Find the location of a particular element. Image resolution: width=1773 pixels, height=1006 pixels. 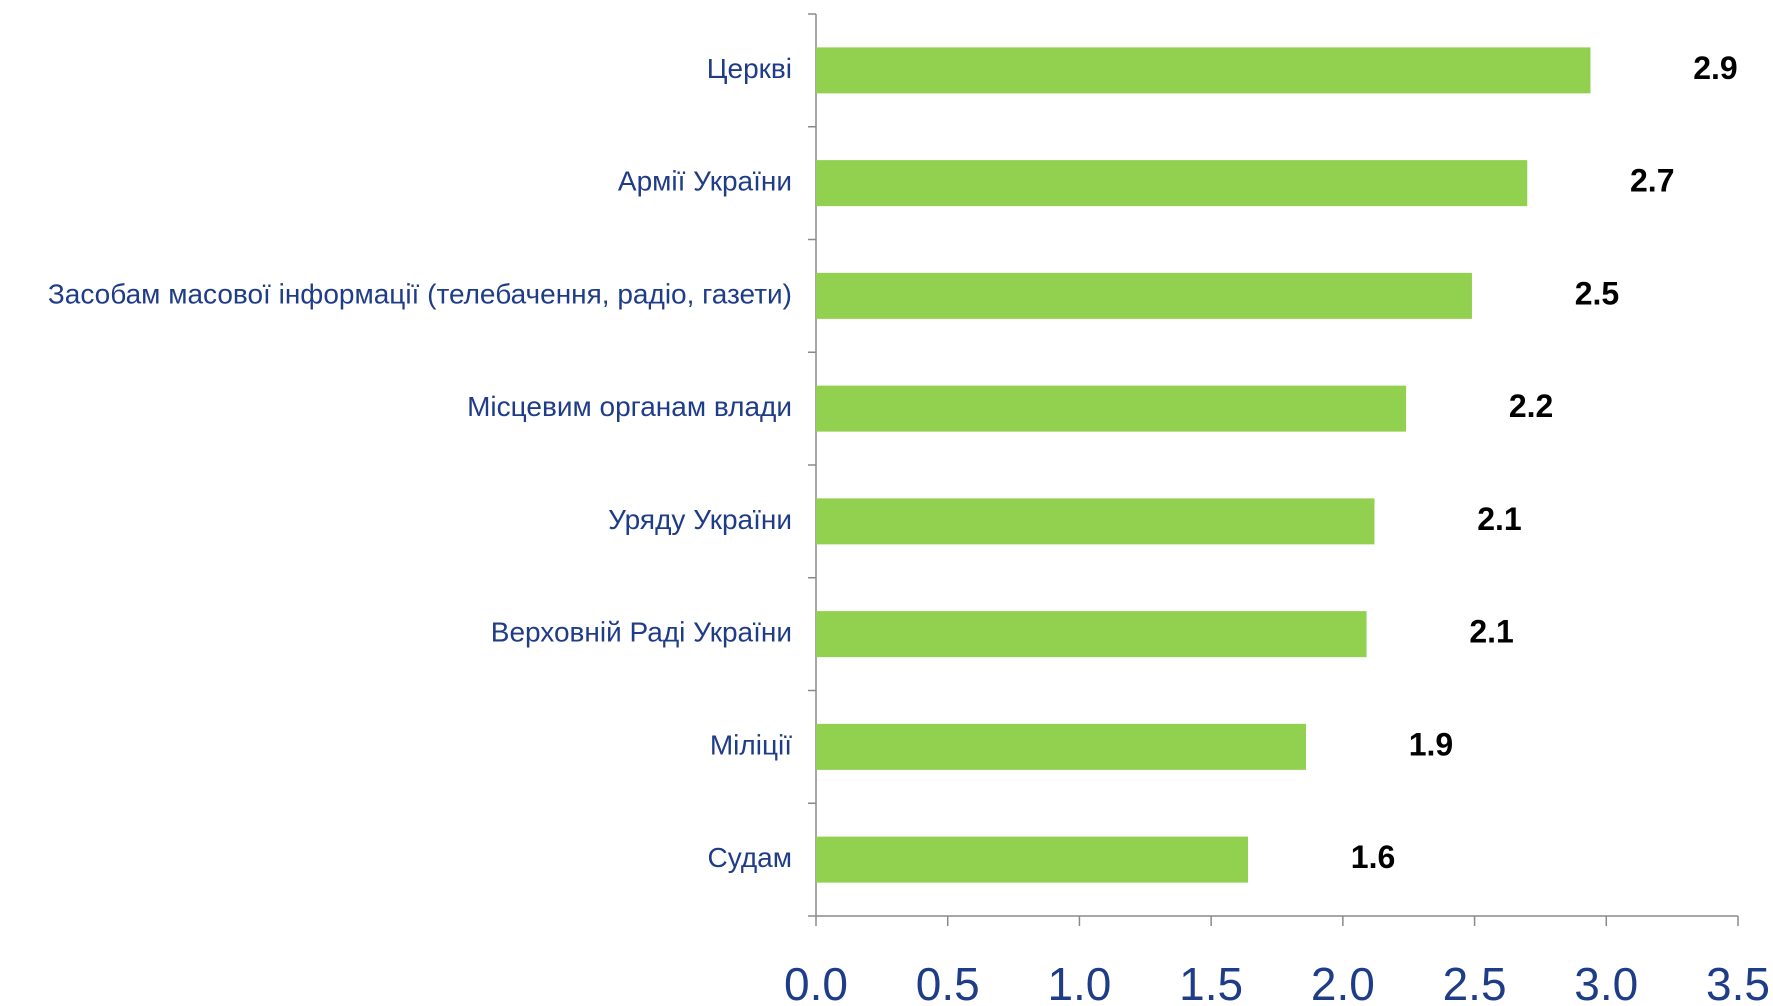

category-label: Верховній Раді України is located at coordinates (641, 632).